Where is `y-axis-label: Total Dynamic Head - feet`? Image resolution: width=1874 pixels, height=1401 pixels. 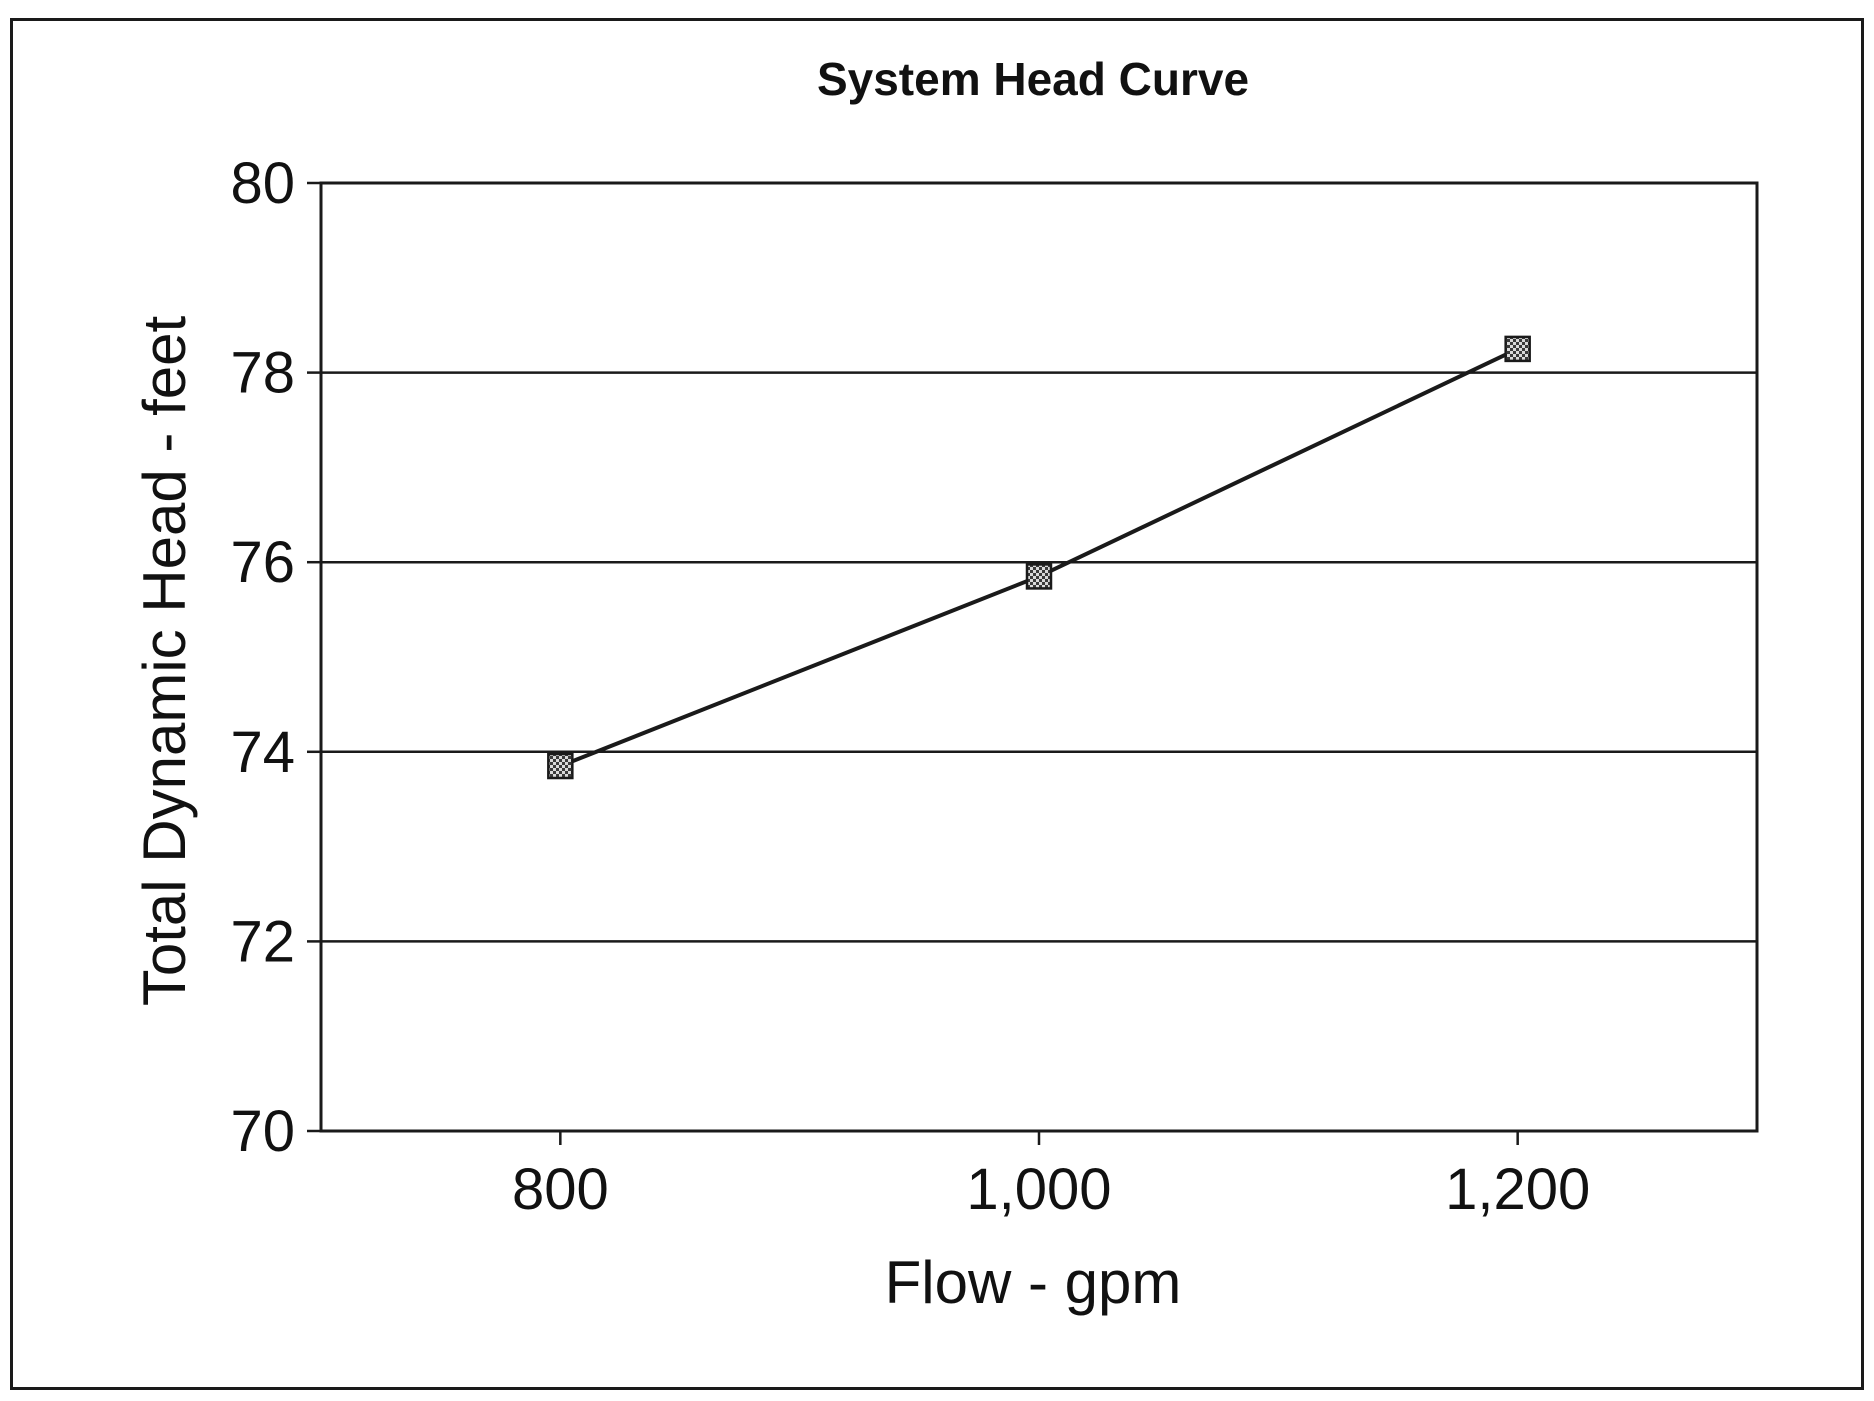 y-axis-label: Total Dynamic Head - feet is located at coordinates (164, 661).